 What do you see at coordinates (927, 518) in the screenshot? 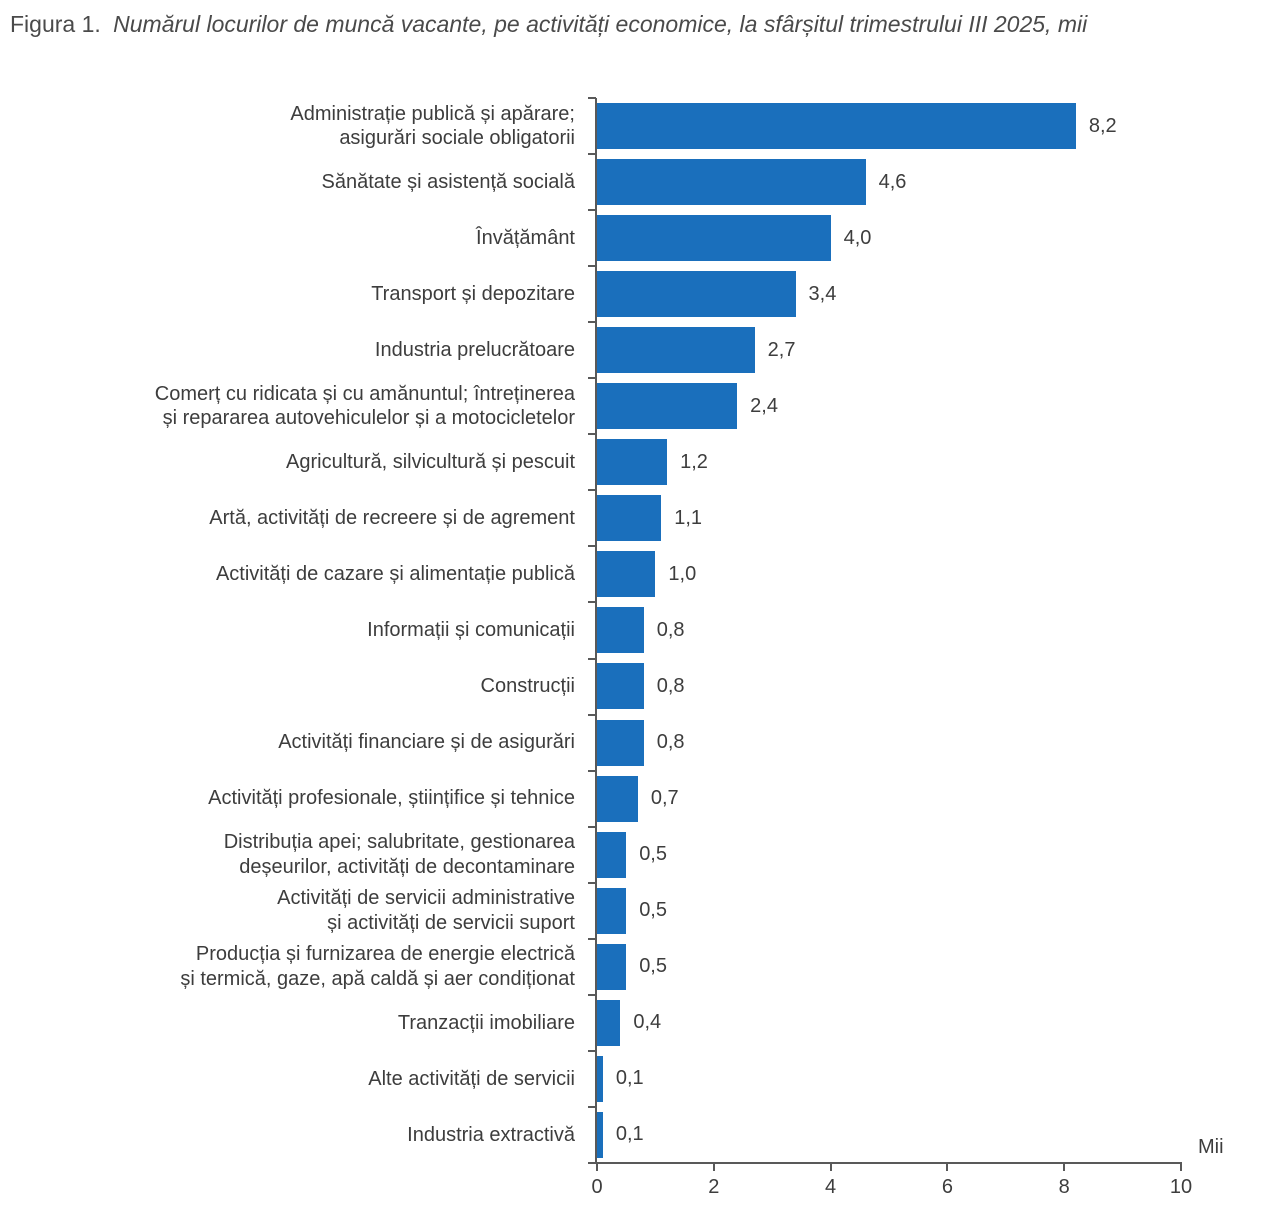
I see `bar-track: 1,1` at bounding box center [927, 518].